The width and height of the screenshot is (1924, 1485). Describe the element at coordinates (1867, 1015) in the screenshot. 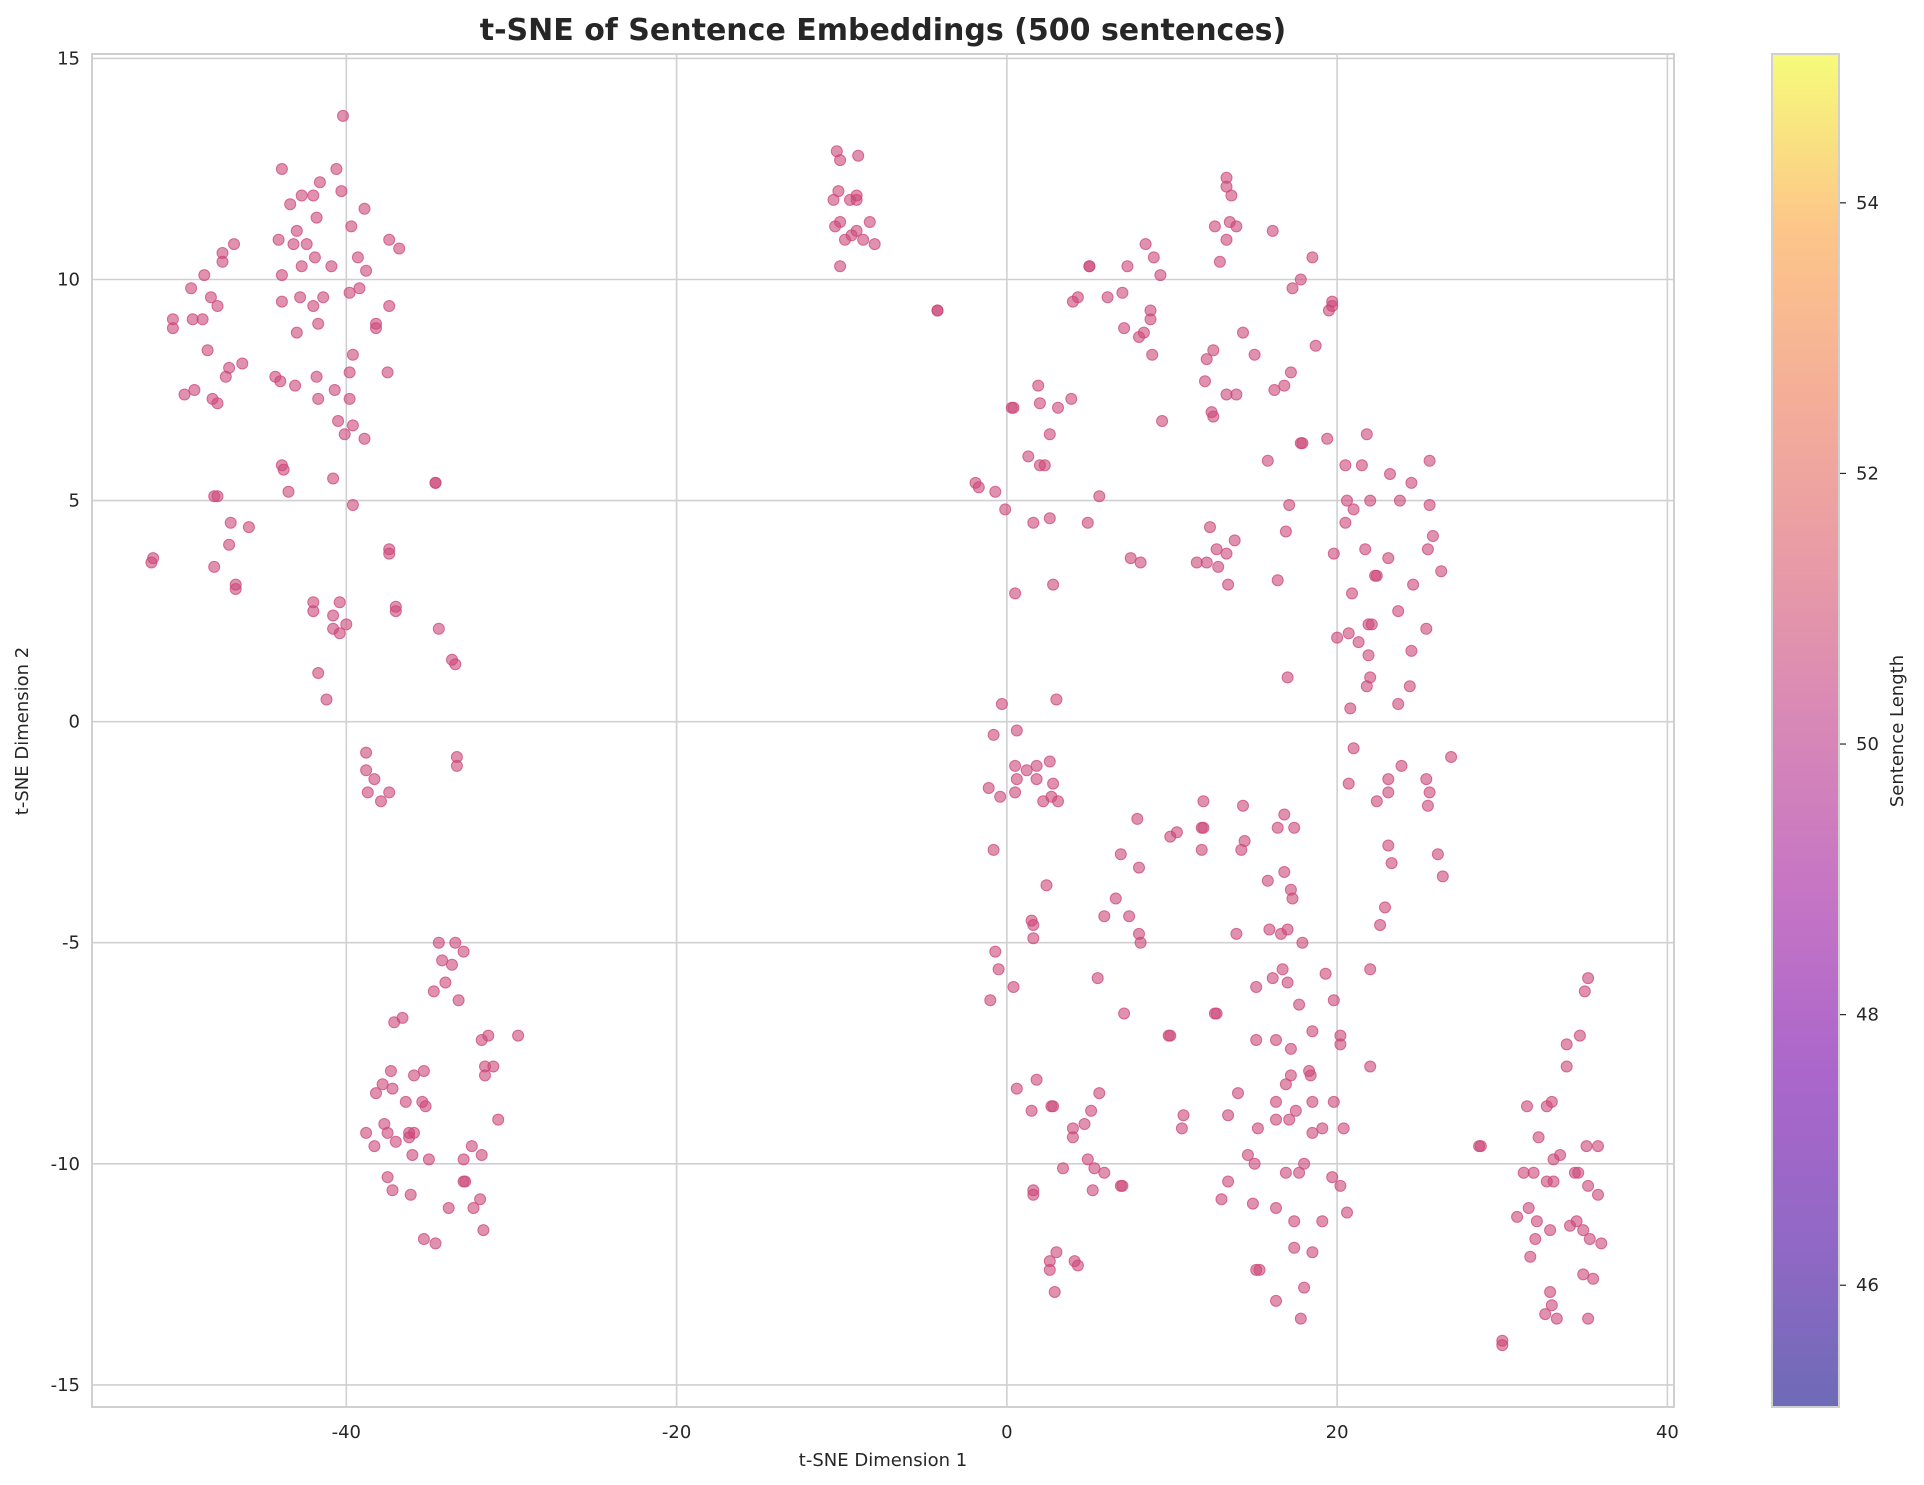

I see `colorbar-tick-label: 48` at that location.